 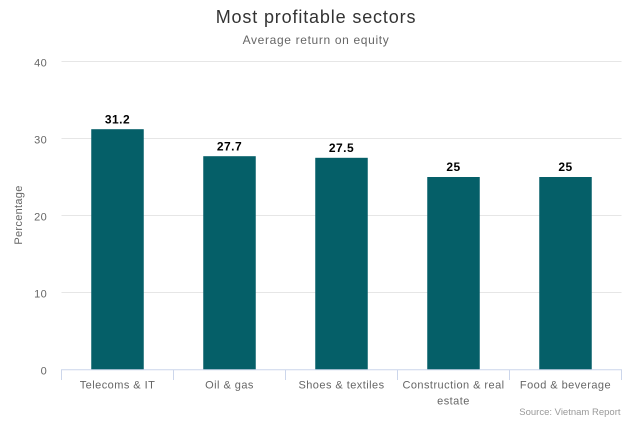 I want to click on svg-text: 30, so click(x=40, y=140).